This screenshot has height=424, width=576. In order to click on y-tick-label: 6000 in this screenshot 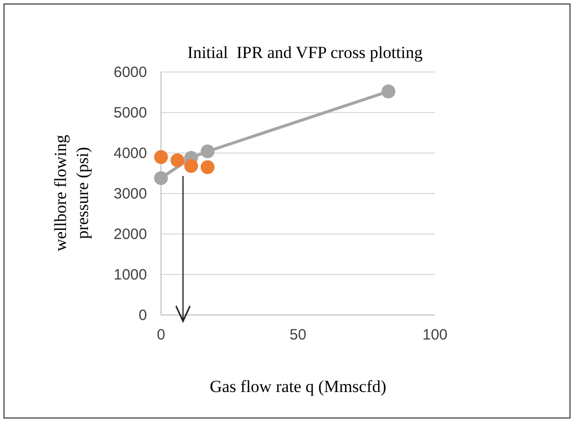, I will do `click(130, 72)`.